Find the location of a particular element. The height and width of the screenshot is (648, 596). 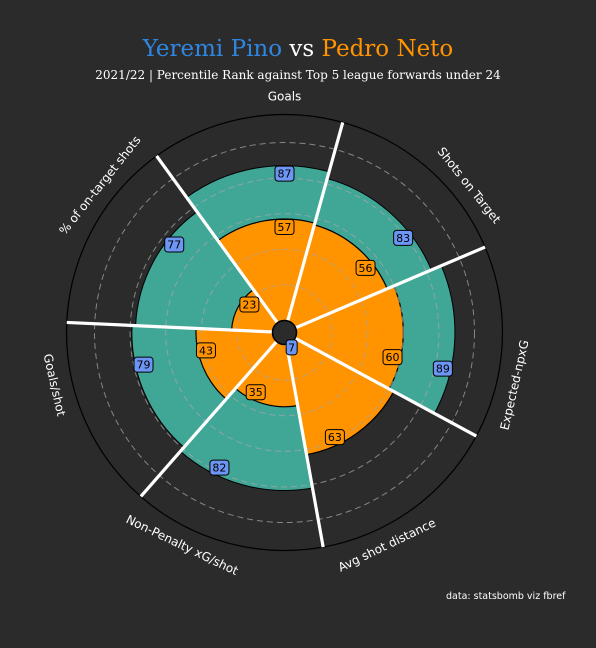

player-b-value: 35 is located at coordinates (256, 392).